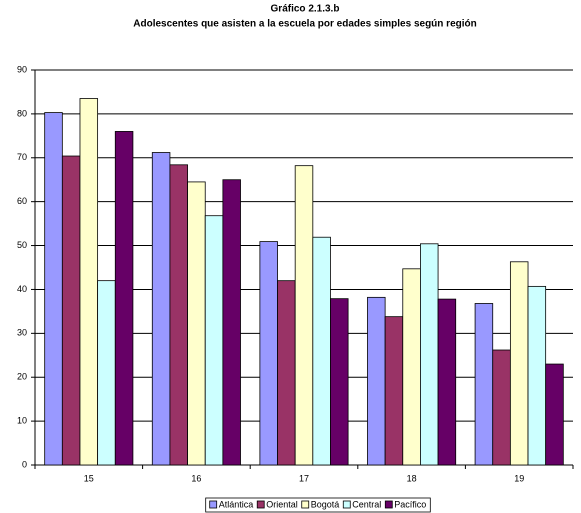 The width and height of the screenshot is (581, 513). I want to click on y-tick-label: 30, so click(22, 333).